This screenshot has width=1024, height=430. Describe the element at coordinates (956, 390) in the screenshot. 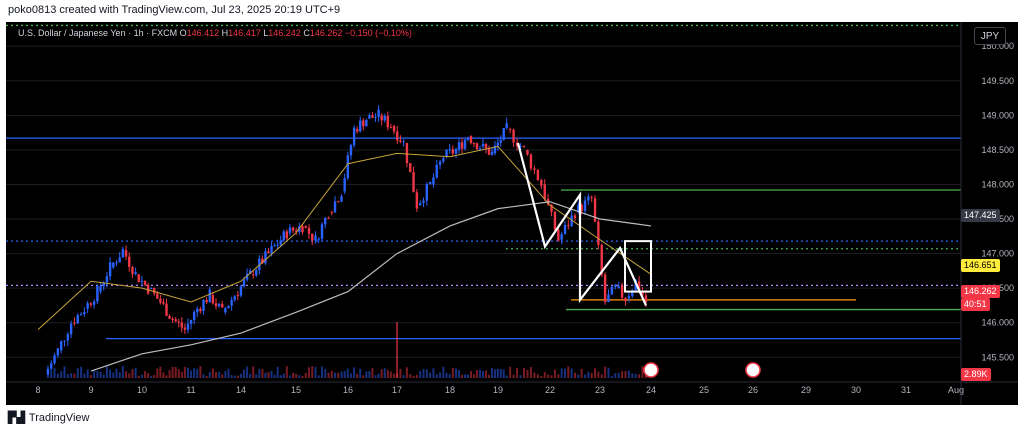

I see `x-tick-label: Aug` at that location.